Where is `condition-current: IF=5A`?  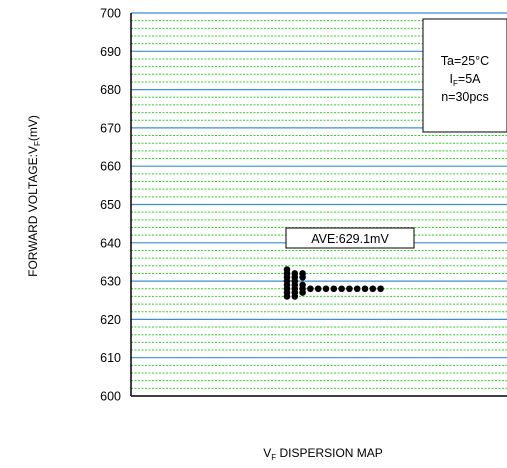 condition-current: IF=5A is located at coordinates (466, 80).